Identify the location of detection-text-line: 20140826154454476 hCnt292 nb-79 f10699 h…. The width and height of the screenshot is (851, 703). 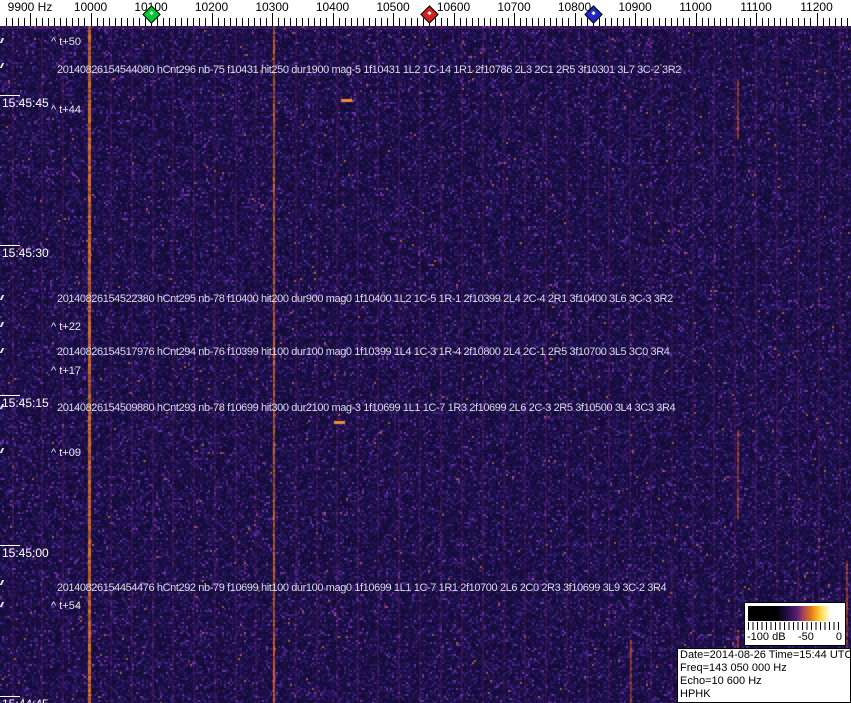
(362, 588).